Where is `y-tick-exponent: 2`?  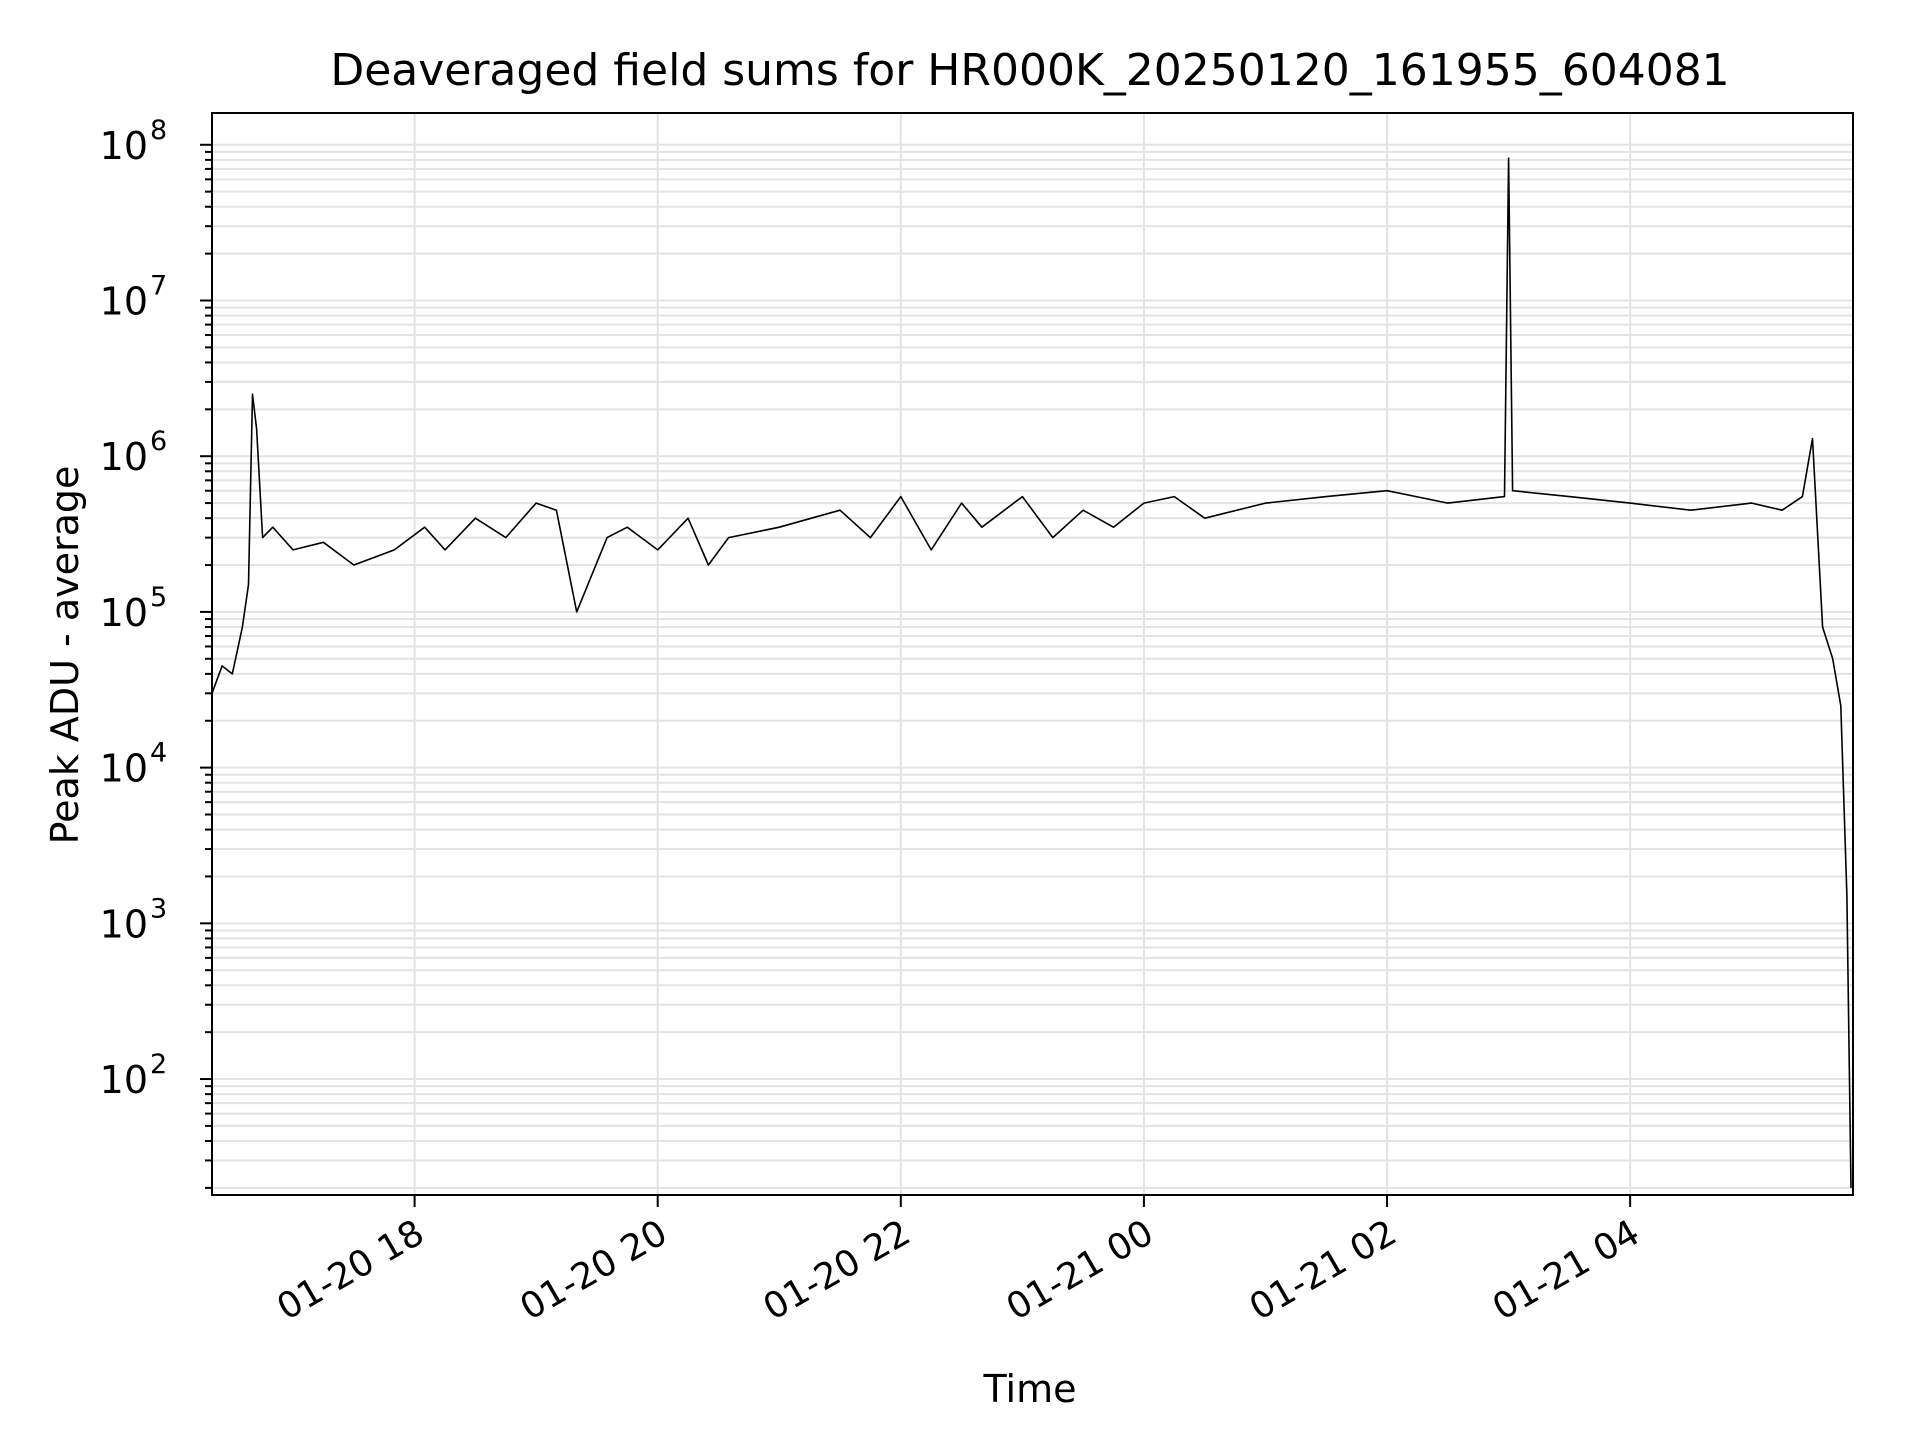
y-tick-exponent: 2 is located at coordinates (158, 1064).